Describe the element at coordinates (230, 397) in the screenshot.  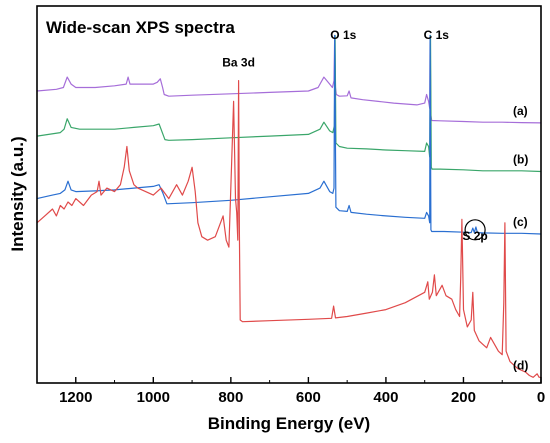
I see `x-tick-label: 800` at that location.